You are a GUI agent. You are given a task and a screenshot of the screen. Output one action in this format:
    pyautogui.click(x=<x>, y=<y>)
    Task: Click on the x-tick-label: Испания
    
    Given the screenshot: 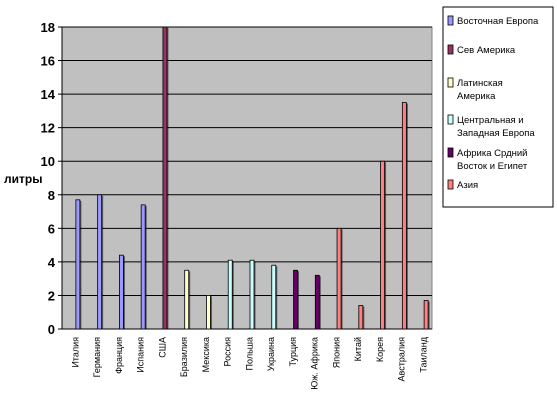 What is the action you would take?
    pyautogui.click(x=141, y=355)
    